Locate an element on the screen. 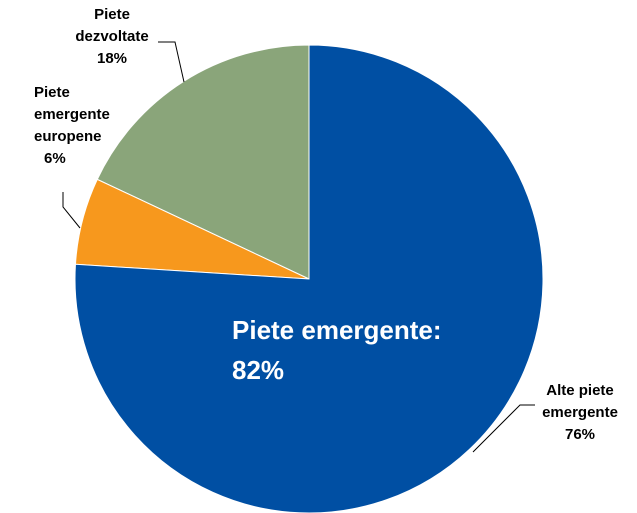  value-label: 76% is located at coordinates (580, 434).